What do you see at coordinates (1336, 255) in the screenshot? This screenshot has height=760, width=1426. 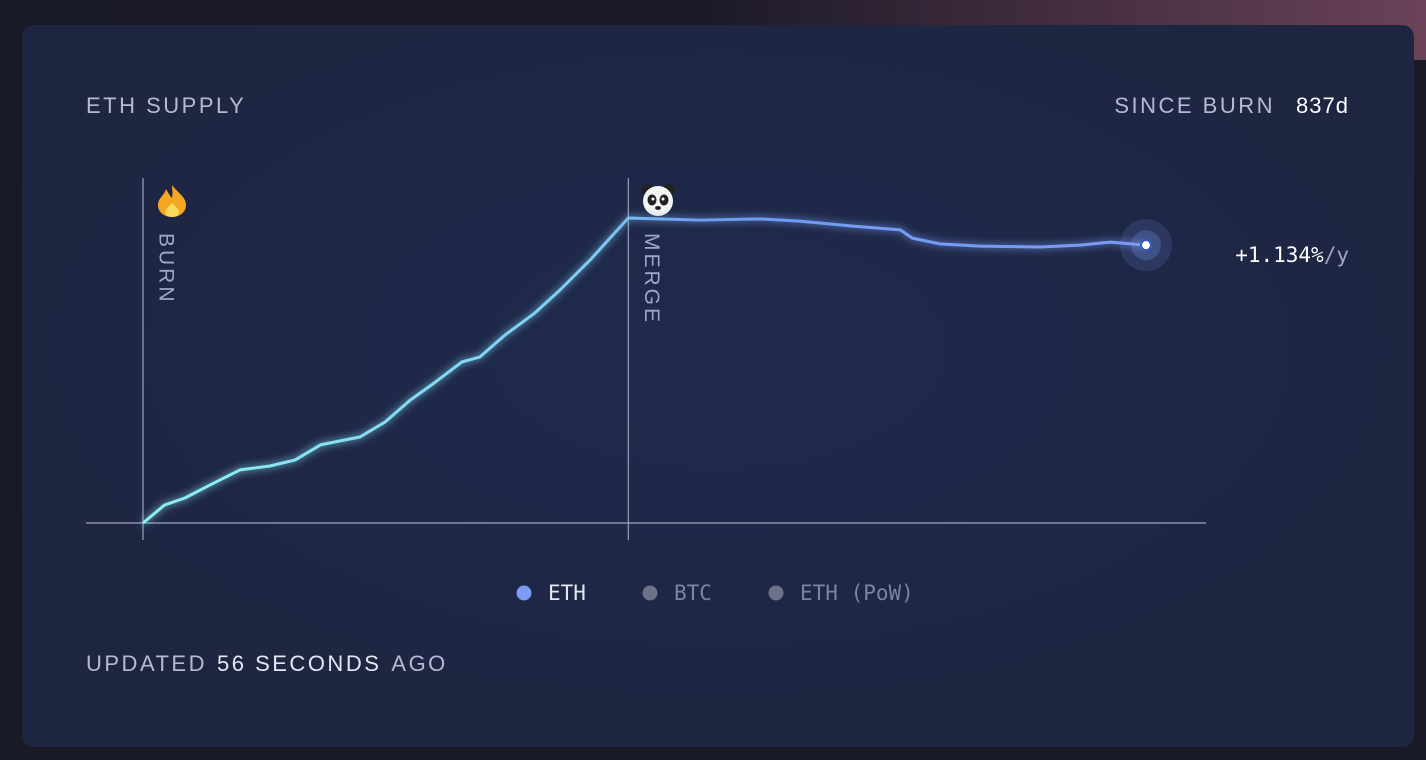 I see `rate-unit: /y` at bounding box center [1336, 255].